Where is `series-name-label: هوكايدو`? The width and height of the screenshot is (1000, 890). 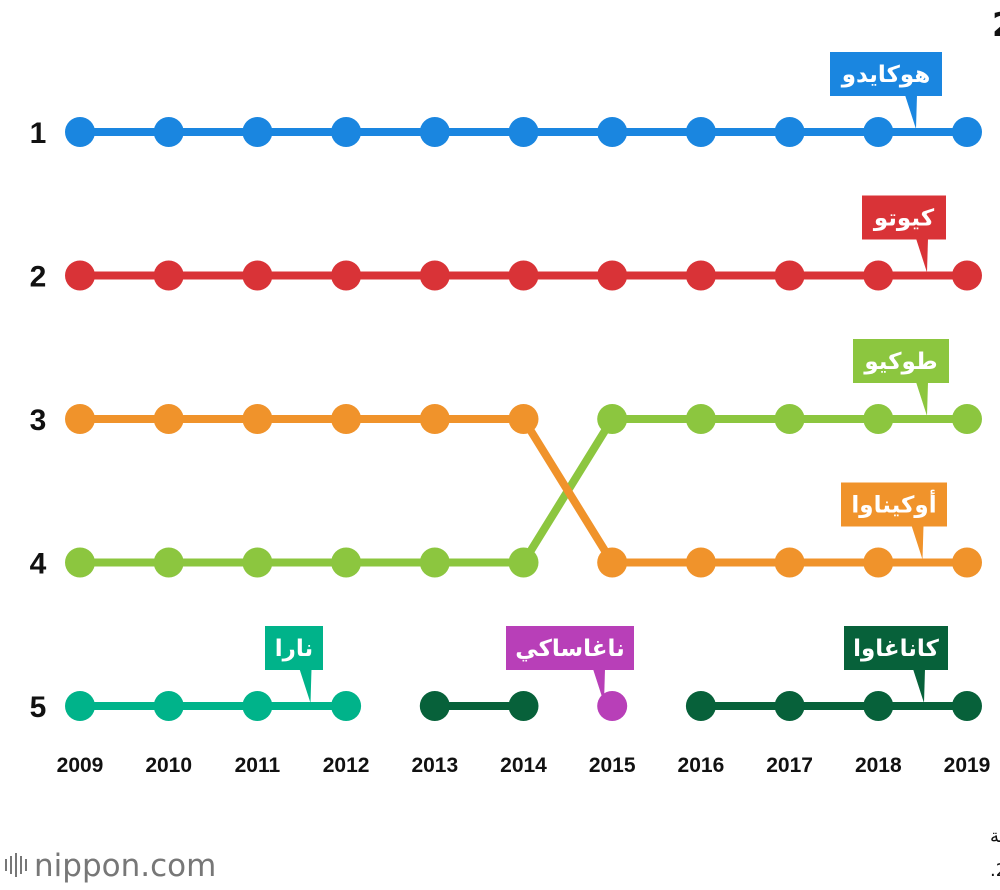 series-name-label: هوكايدو is located at coordinates (886, 75).